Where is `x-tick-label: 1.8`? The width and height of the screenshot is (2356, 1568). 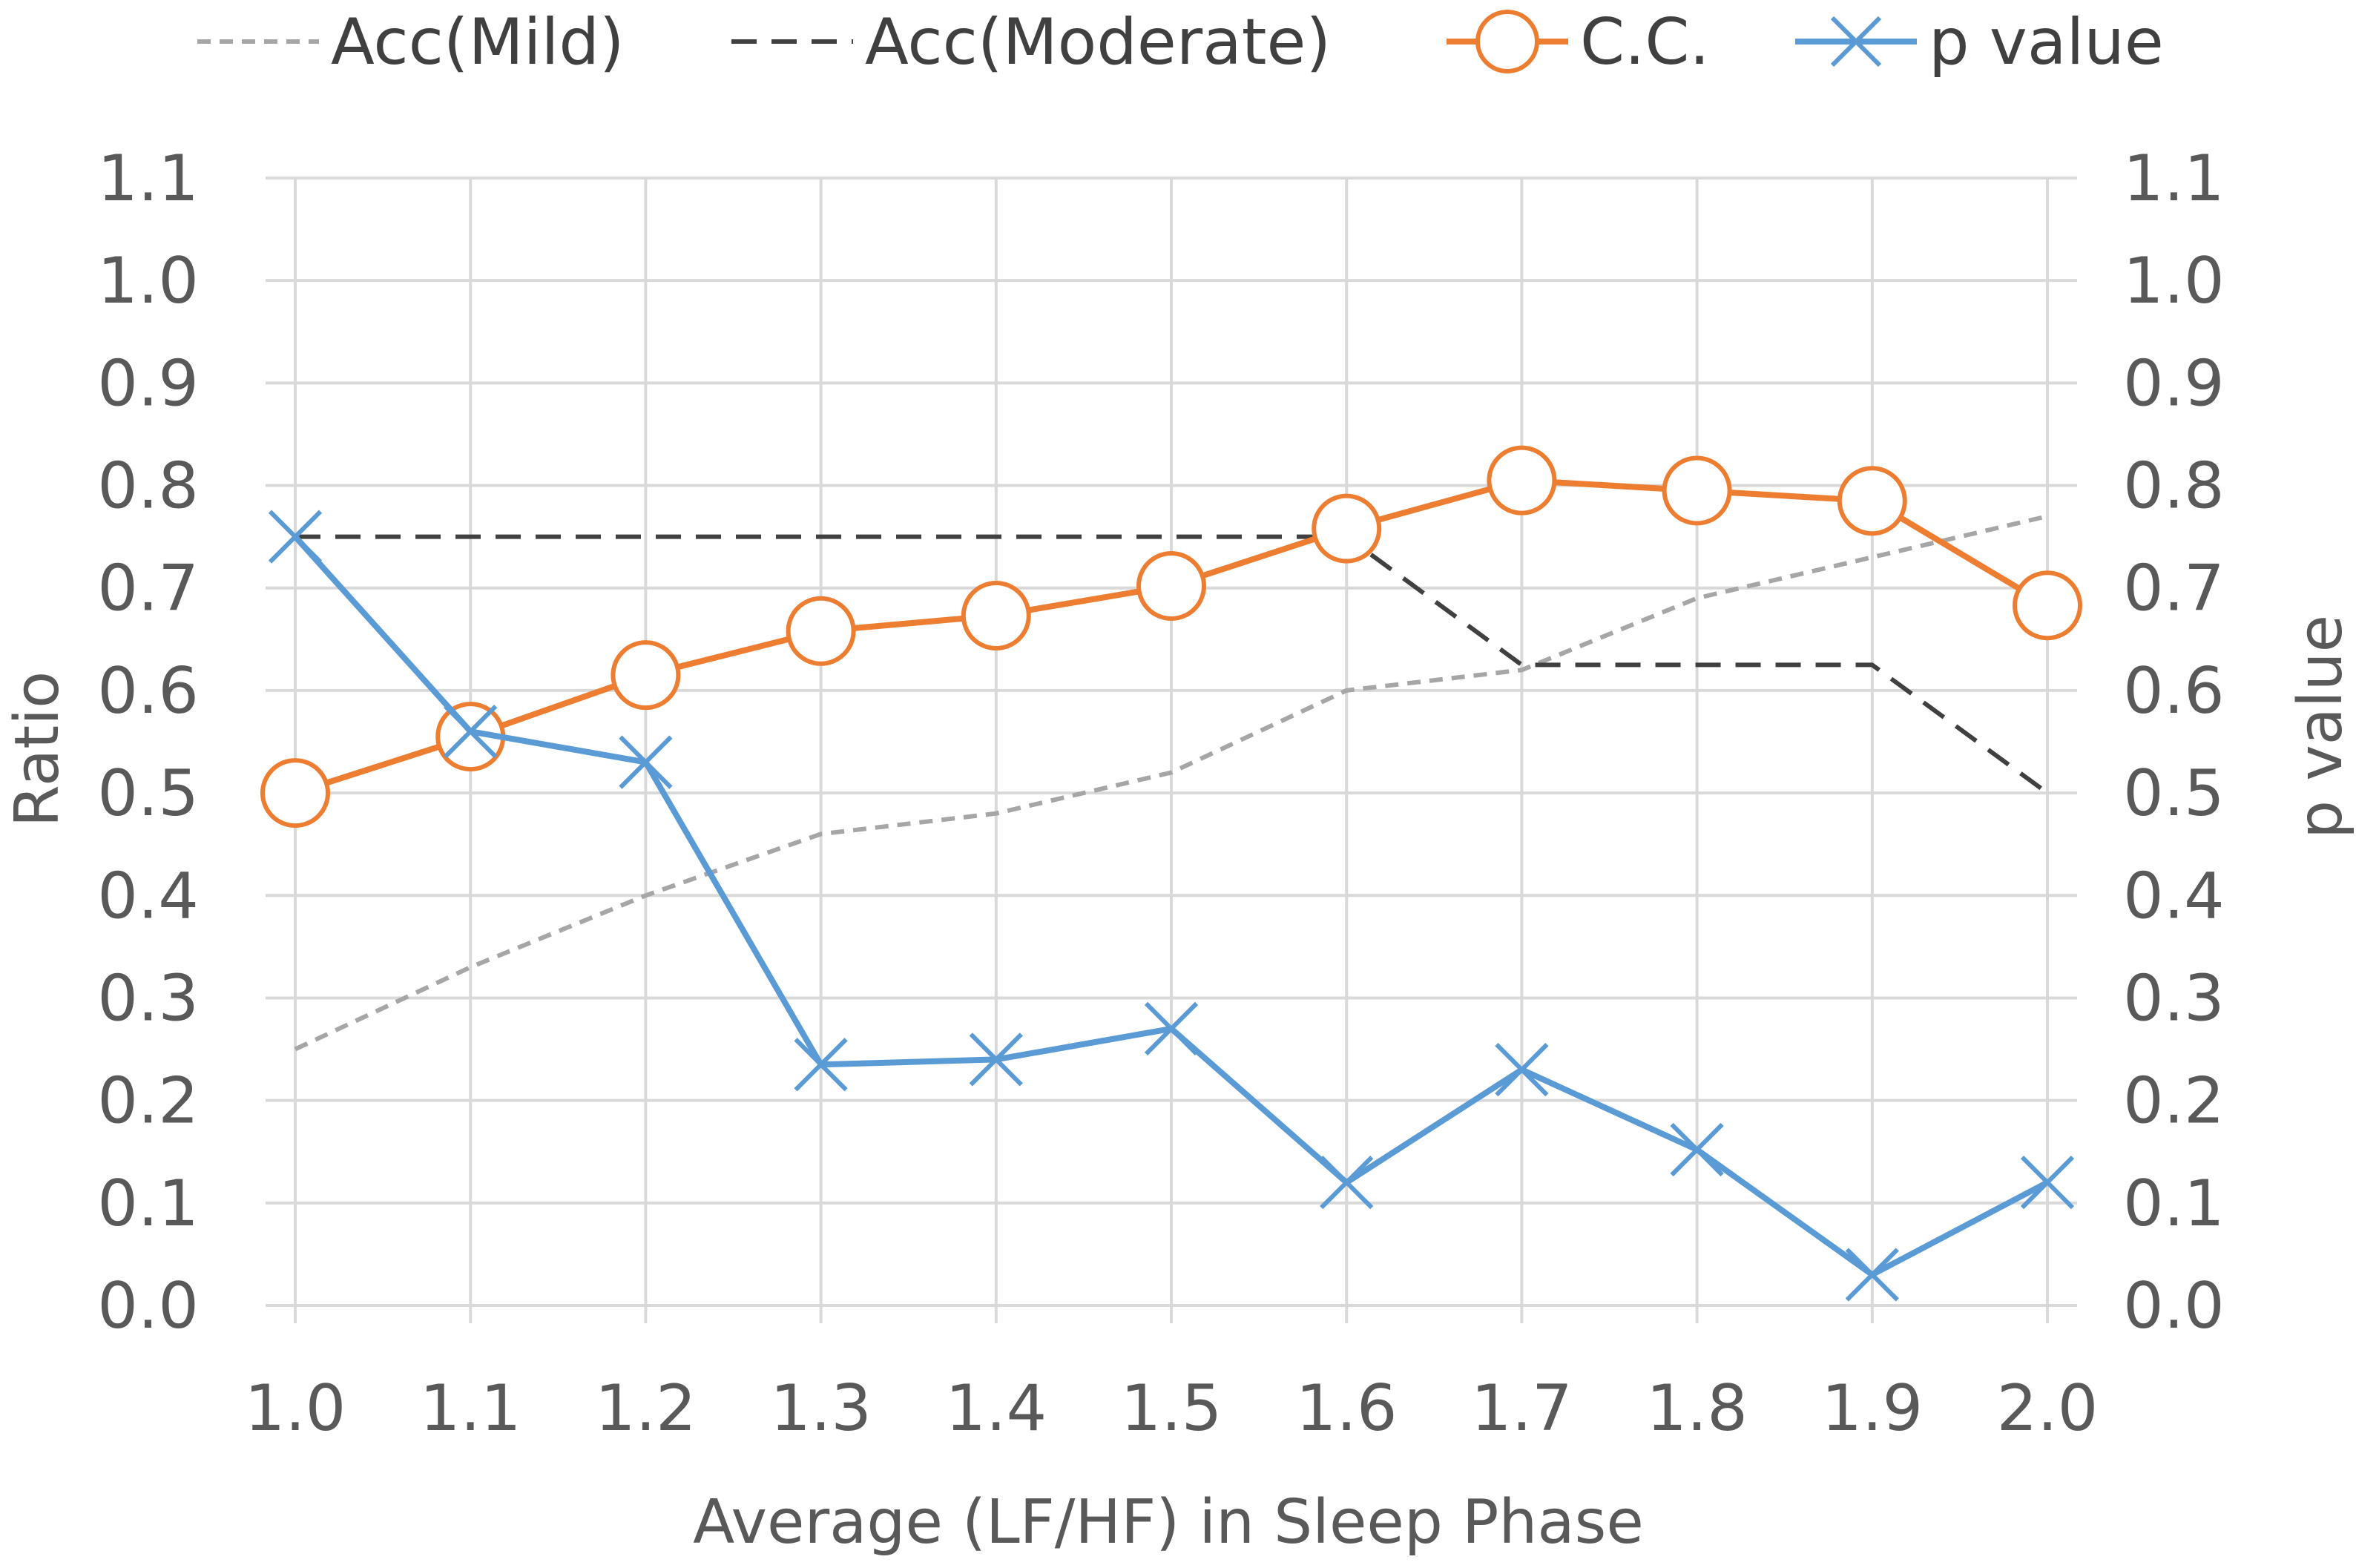
x-tick-label: 1.8 is located at coordinates (1697, 1409).